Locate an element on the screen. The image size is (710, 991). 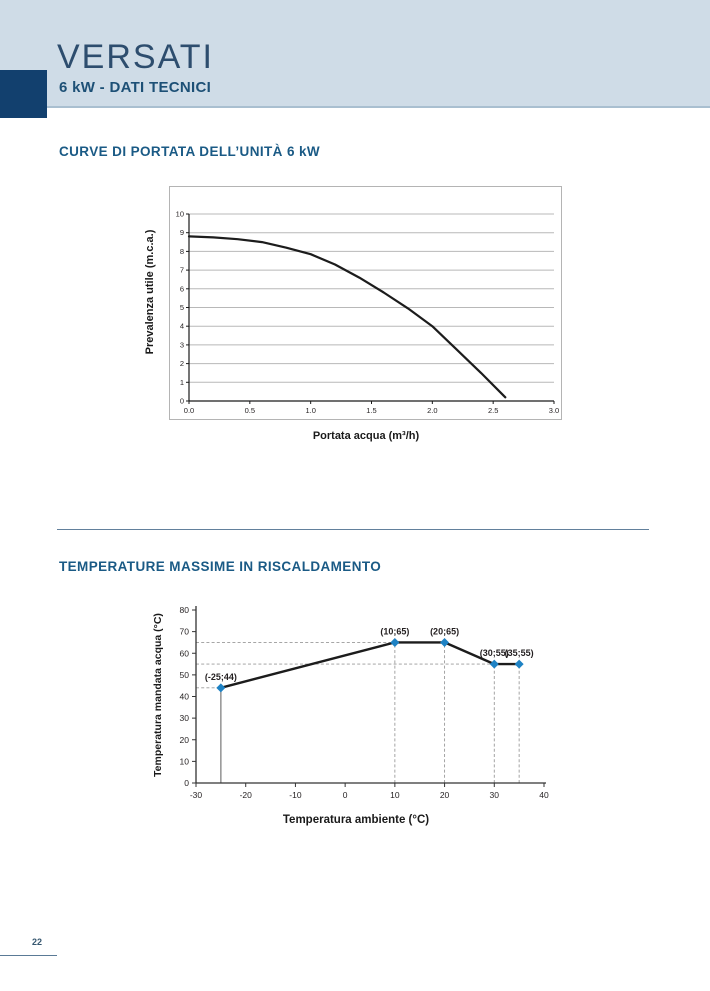
section-title-flow-curves: CURVE DI PORTATA DELL’UNITÀ 6 kW is located at coordinates (190, 151).